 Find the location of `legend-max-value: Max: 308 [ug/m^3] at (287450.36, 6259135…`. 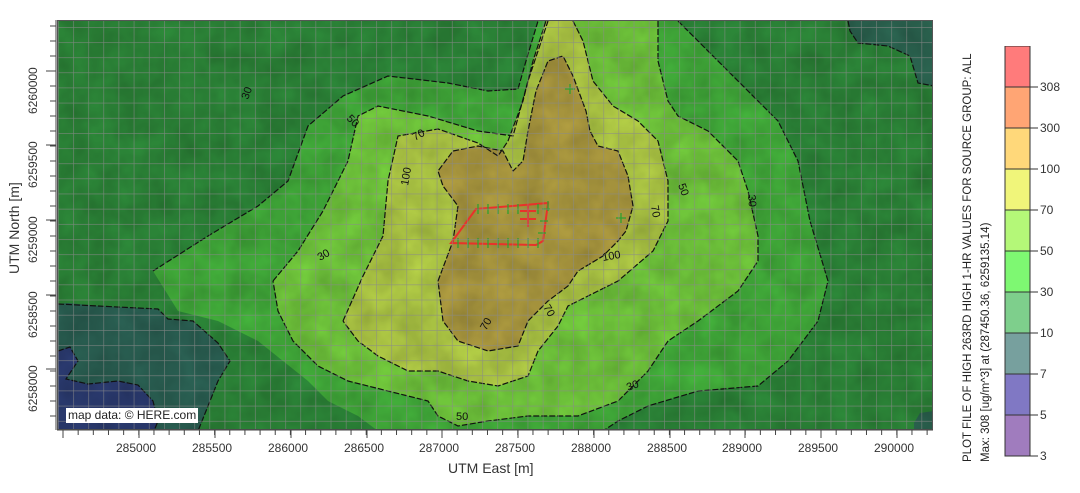

legend-max-value: Max: 308 [ug/m^3] at (287450.36, 6259135… is located at coordinates (986, 342).